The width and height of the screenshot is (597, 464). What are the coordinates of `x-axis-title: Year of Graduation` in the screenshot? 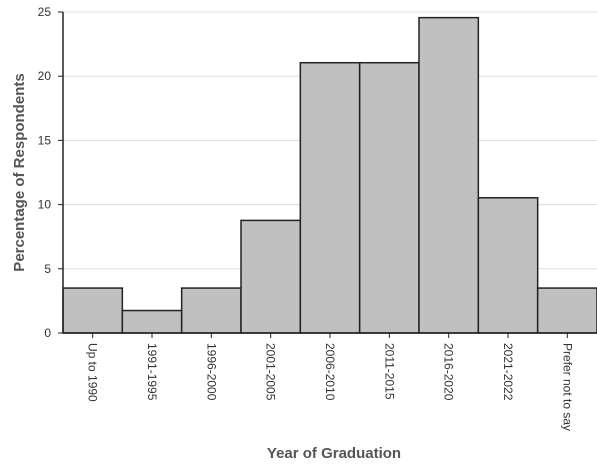 It's located at (334, 453).